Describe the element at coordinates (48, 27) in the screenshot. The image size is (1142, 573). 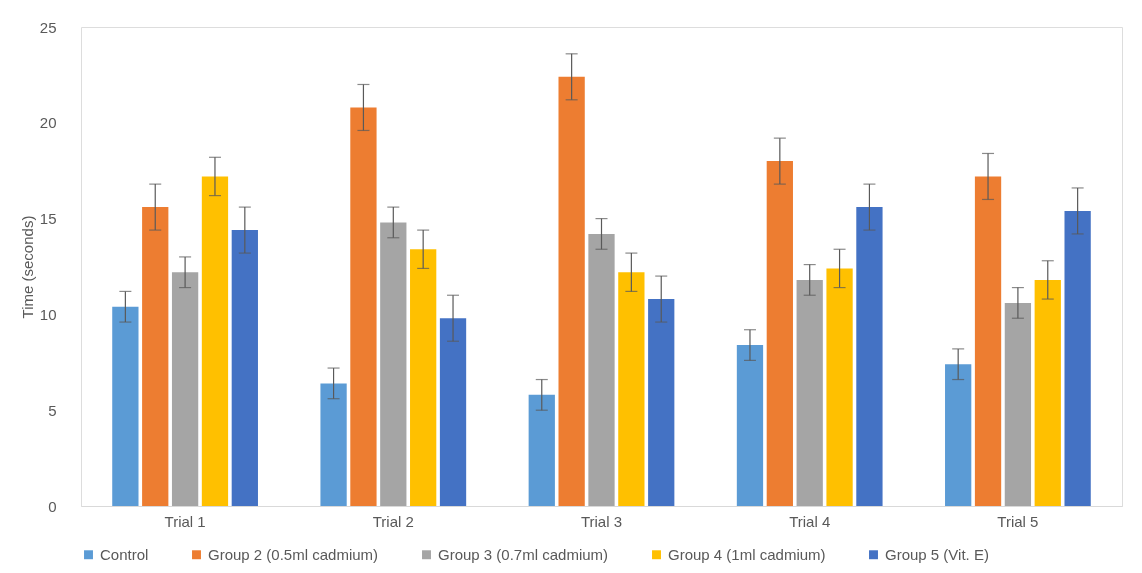
I see `y-tick-label: 25` at that location.